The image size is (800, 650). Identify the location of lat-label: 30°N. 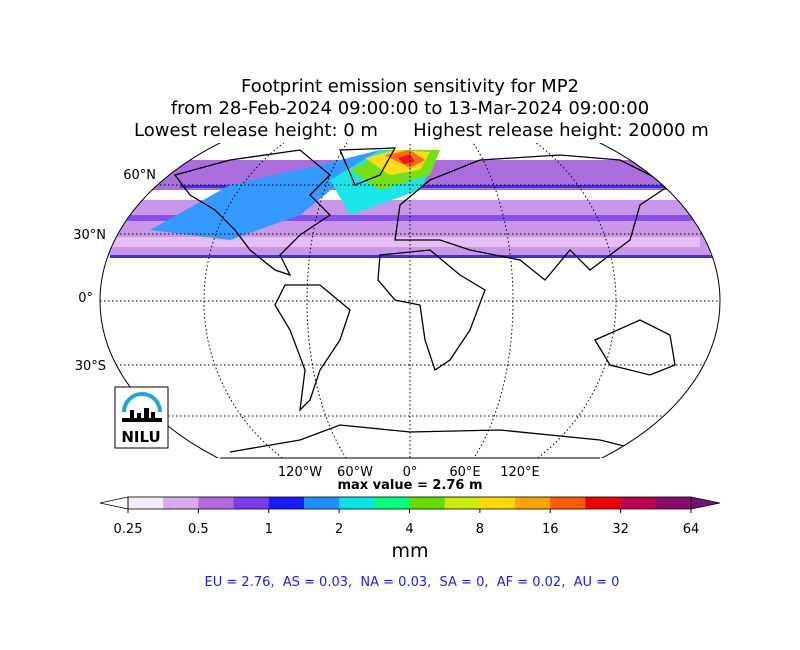
(89, 235).